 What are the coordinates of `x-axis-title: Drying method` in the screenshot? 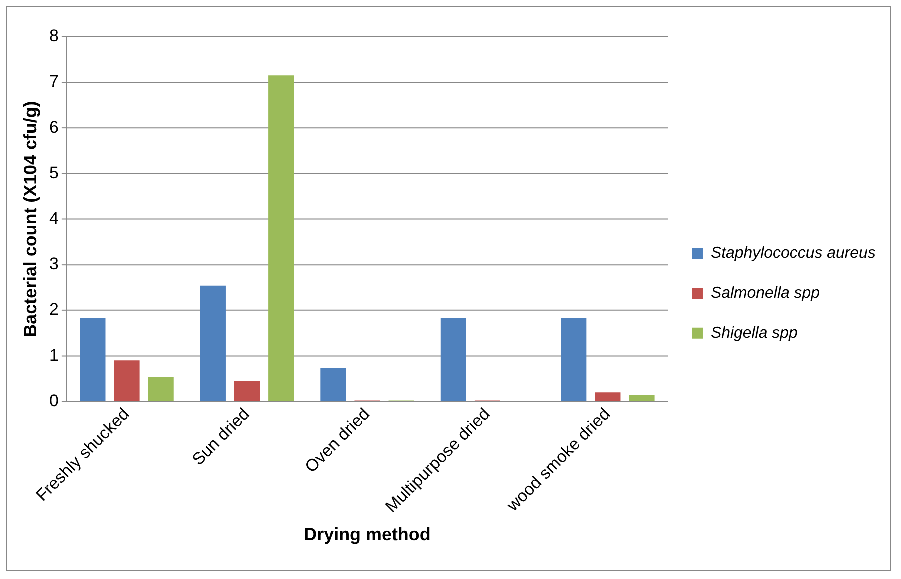 It's located at (367, 534).